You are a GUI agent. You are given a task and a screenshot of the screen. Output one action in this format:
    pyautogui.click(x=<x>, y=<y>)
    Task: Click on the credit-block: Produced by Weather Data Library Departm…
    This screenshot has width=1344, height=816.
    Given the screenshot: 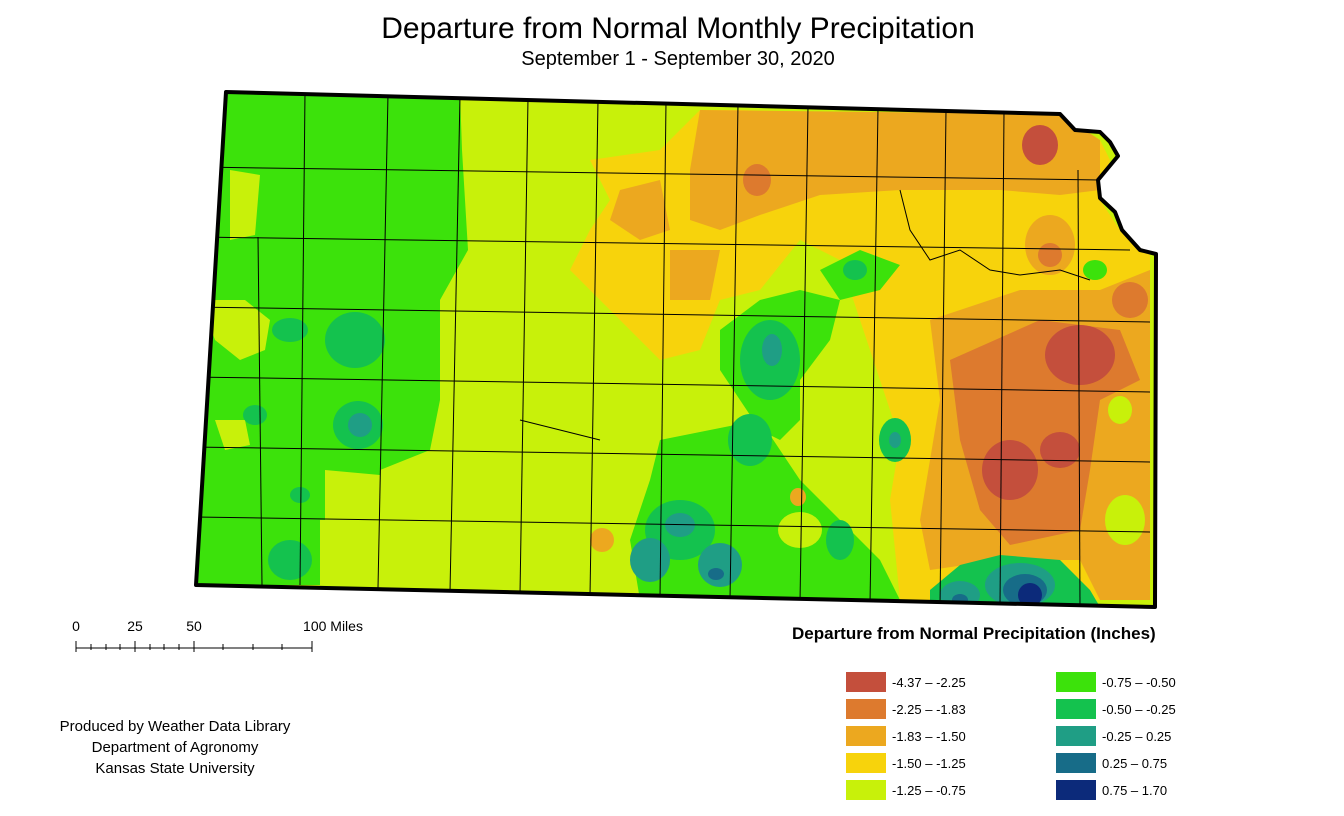 What is the action you would take?
    pyautogui.click(x=175, y=747)
    